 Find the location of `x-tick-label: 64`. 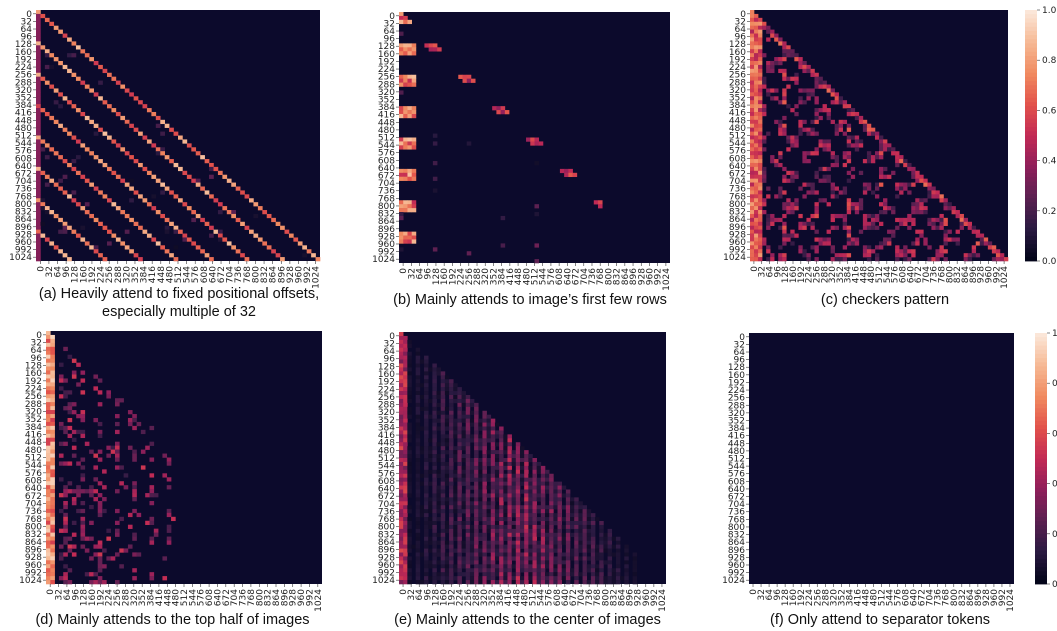

x-tick-label: 64 is located at coordinates (420, 595).